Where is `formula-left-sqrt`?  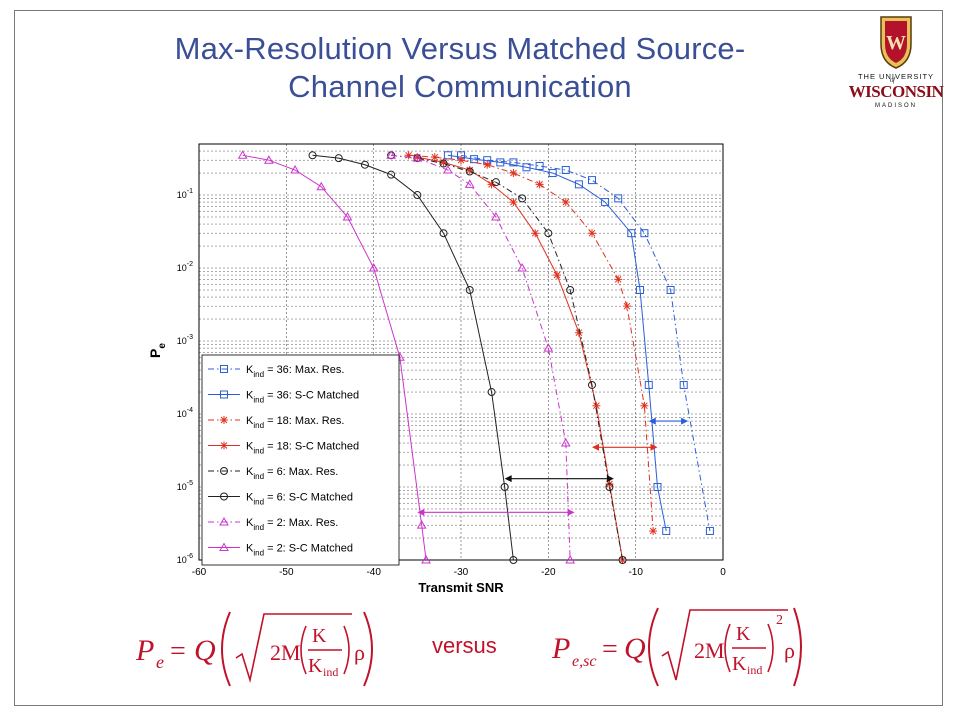 formula-left-sqrt is located at coordinates (293, 648).